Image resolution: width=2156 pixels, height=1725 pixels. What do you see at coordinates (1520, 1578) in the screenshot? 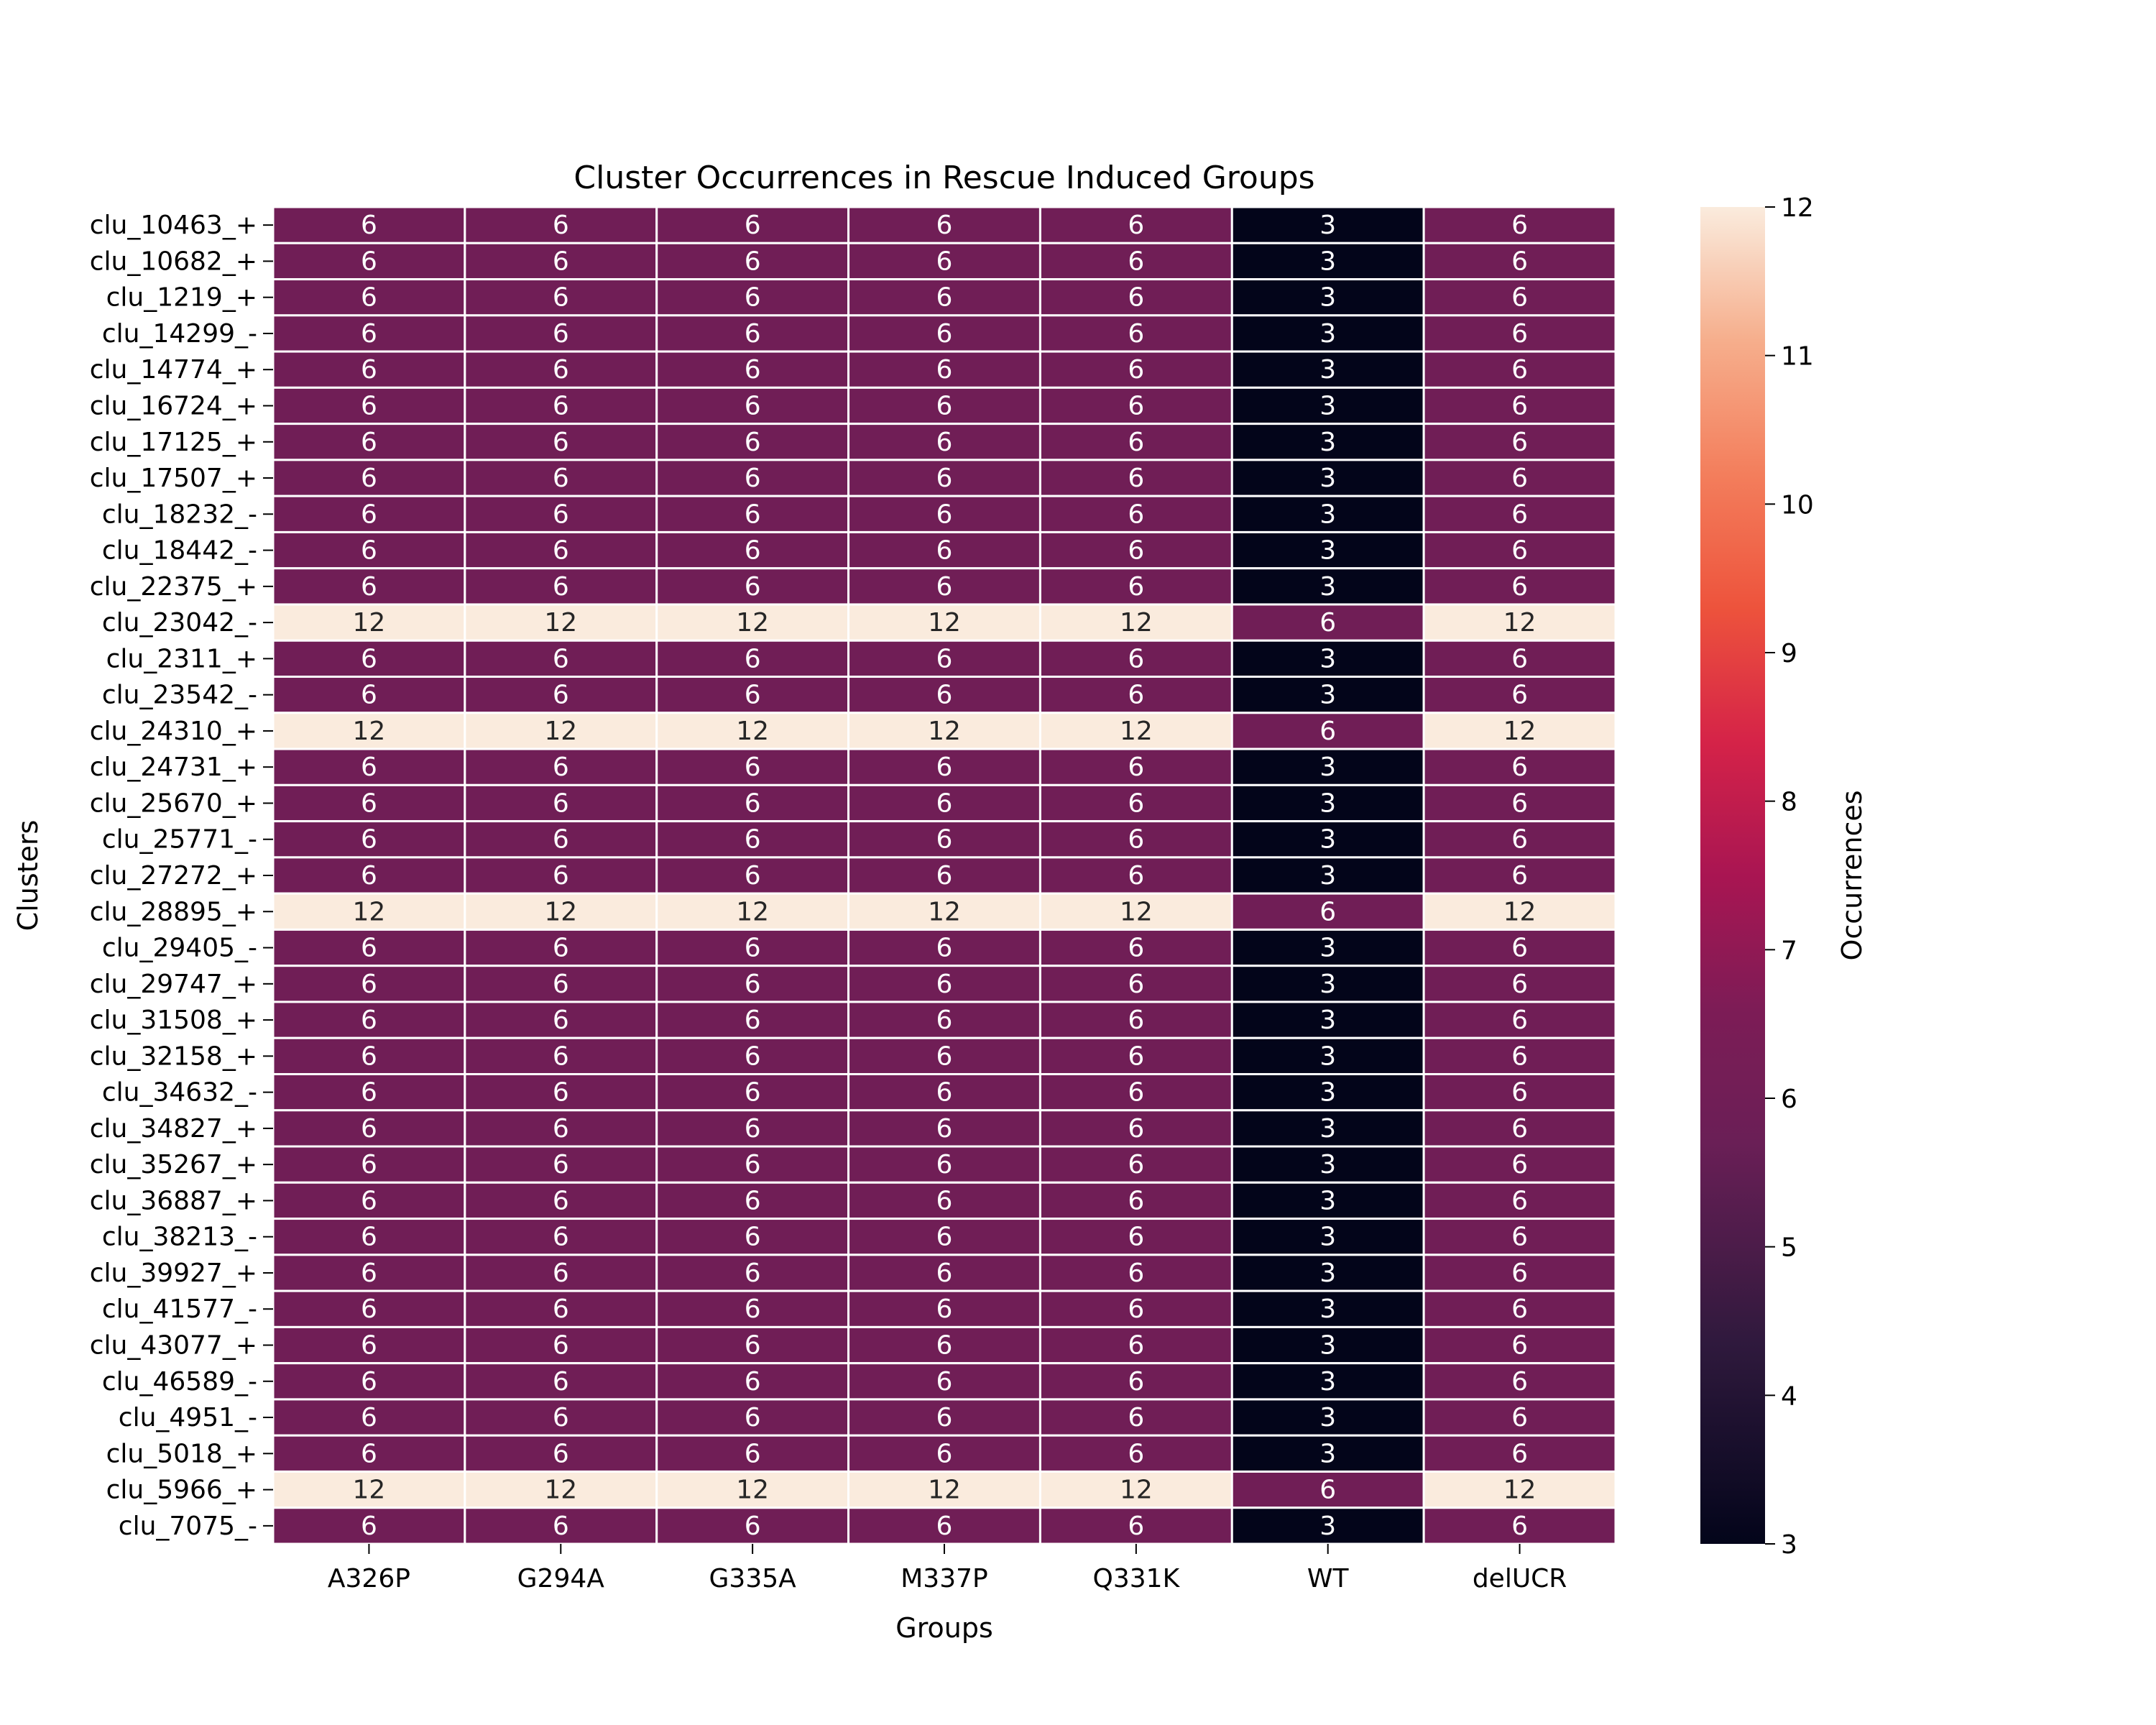
I see `column-tick-label: delUCR` at bounding box center [1520, 1578].